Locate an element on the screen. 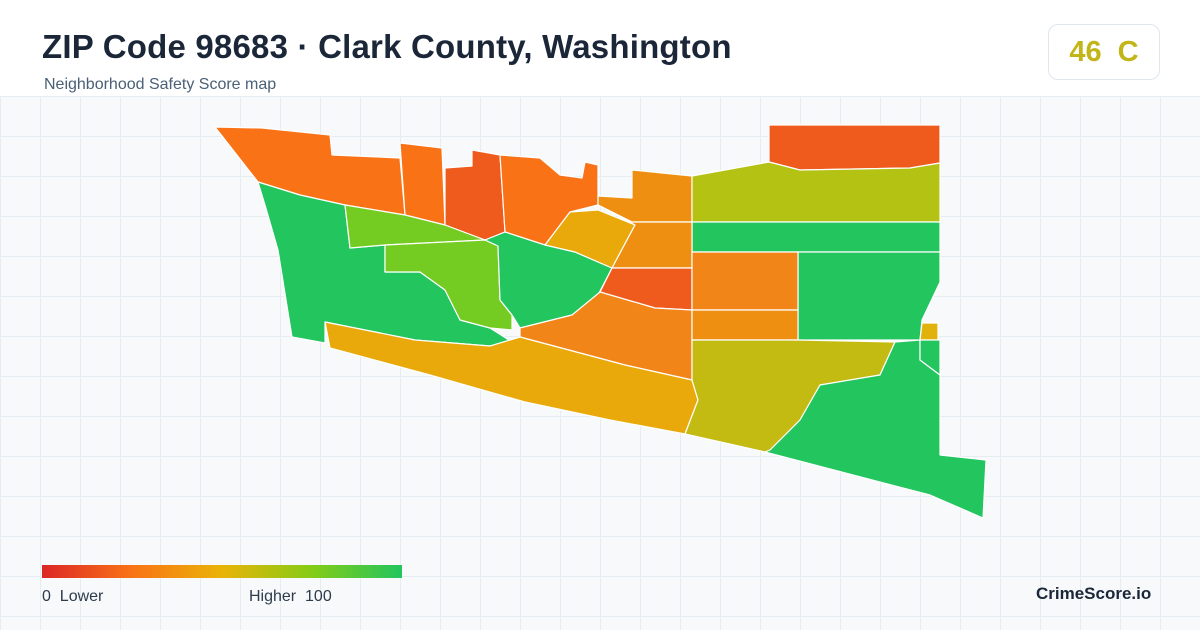 This screenshot has width=1200, height=630. legend-max-label: Higher is located at coordinates (273, 596).